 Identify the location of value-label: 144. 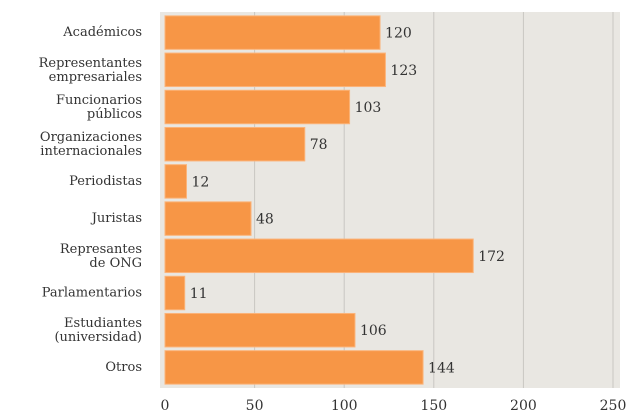
(441, 368).